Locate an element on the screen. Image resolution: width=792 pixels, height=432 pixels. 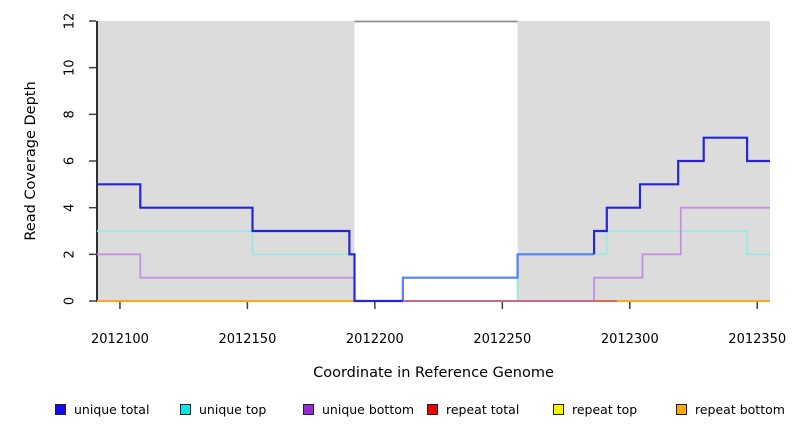
legend-label-unique-top: unique top is located at coordinates (233, 409).